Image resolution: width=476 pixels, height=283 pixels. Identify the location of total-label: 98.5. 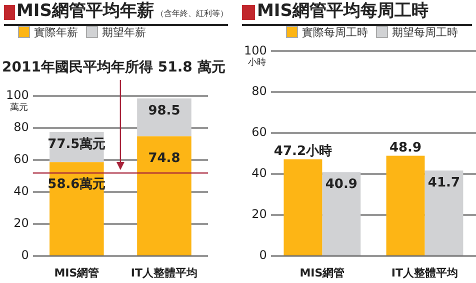
(164, 110).